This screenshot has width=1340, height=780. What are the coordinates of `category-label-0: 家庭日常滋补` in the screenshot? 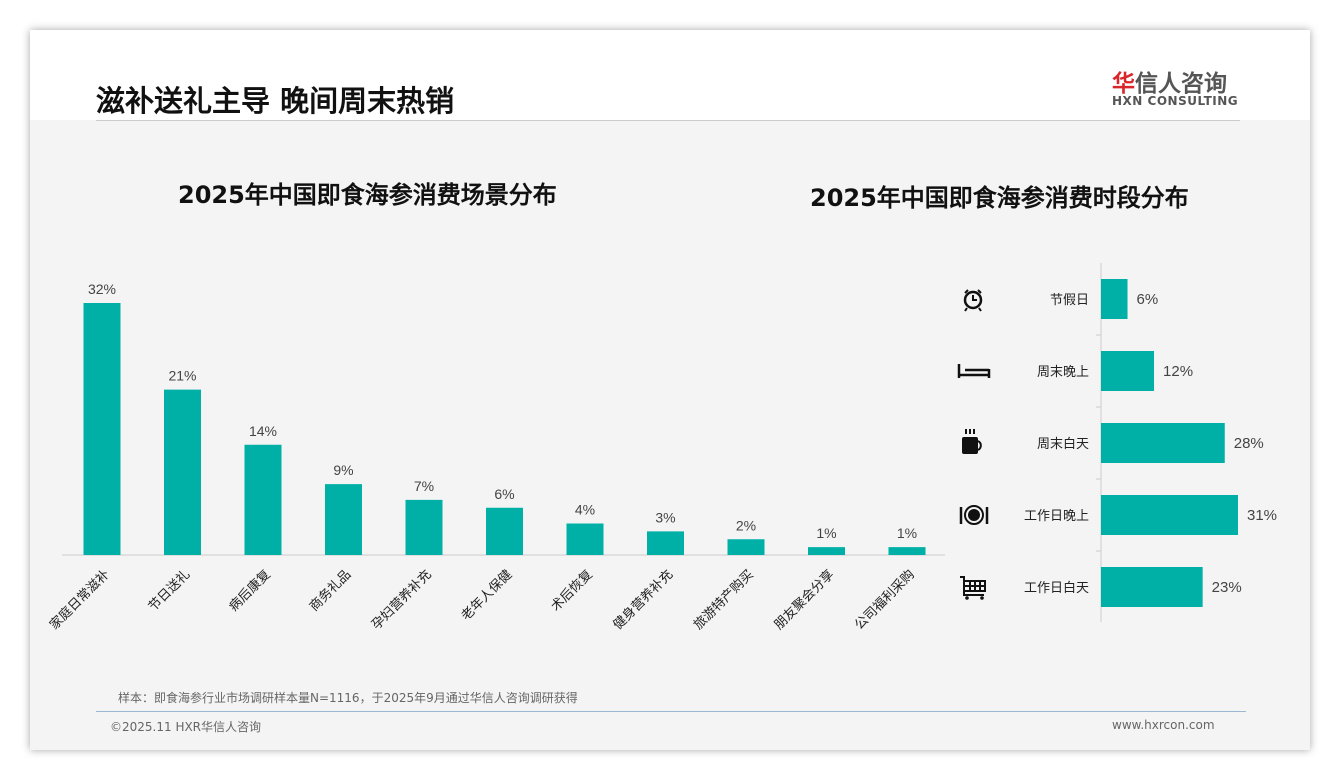 It's located at (79, 600).